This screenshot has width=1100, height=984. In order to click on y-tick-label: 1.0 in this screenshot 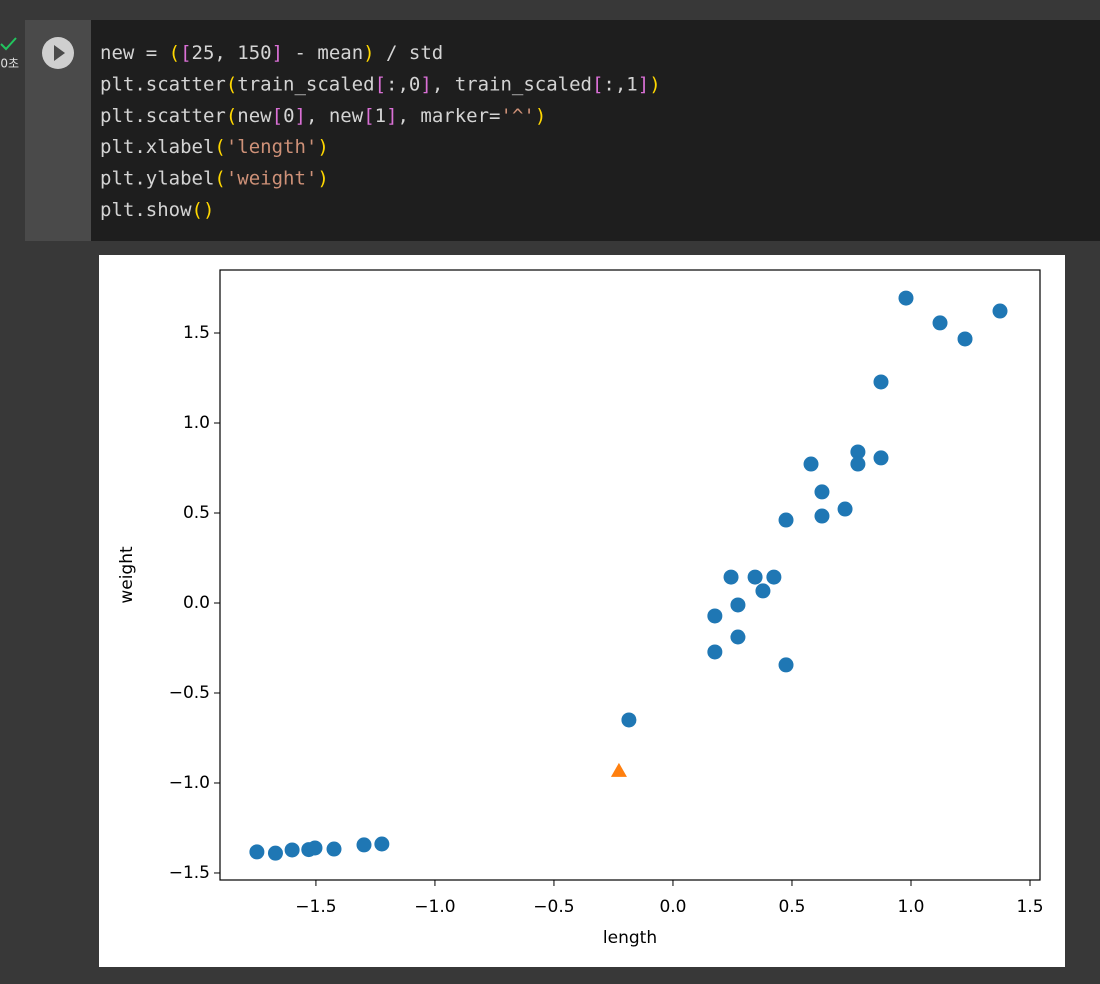, I will do `click(196, 423)`.